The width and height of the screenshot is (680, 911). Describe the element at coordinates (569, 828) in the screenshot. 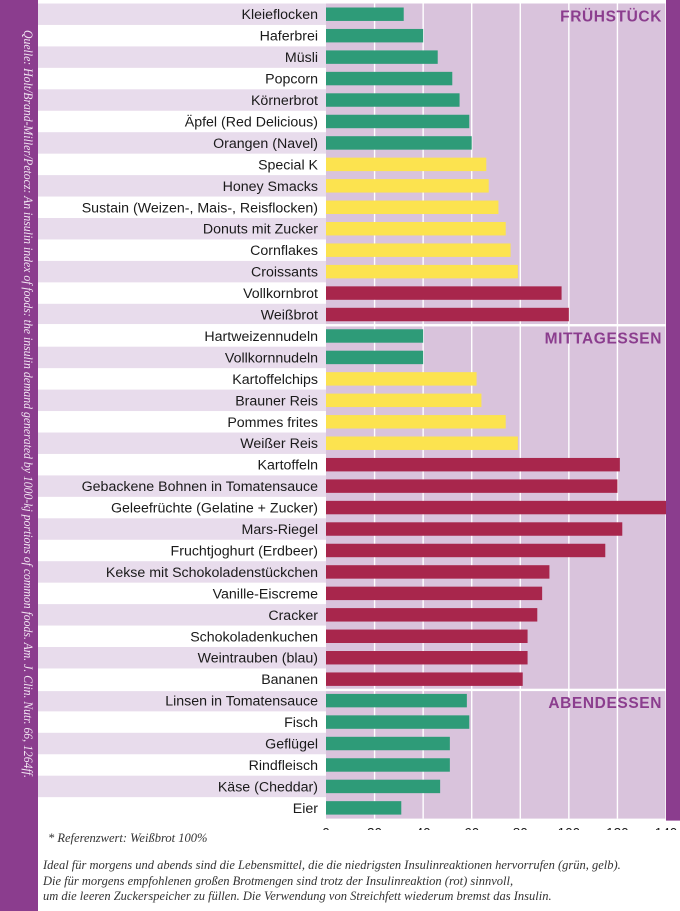

I see `x-tick-label: 100` at that location.